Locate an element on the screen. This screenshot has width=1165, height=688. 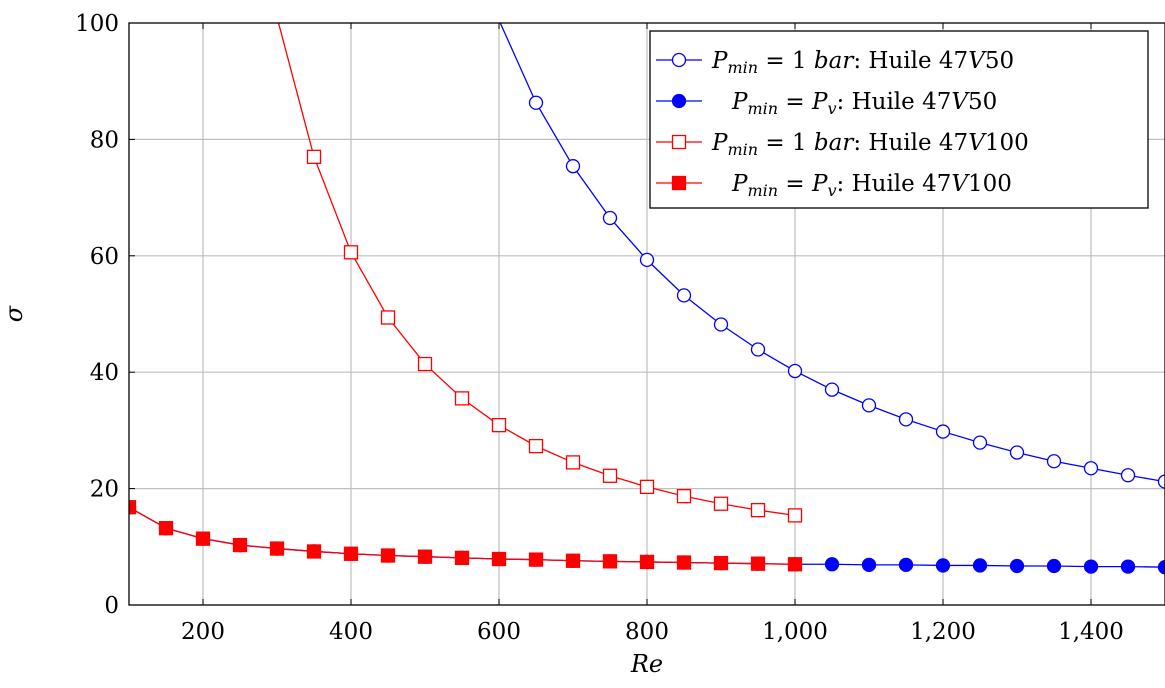
y-tick-label: 100 is located at coordinates (97, 24).